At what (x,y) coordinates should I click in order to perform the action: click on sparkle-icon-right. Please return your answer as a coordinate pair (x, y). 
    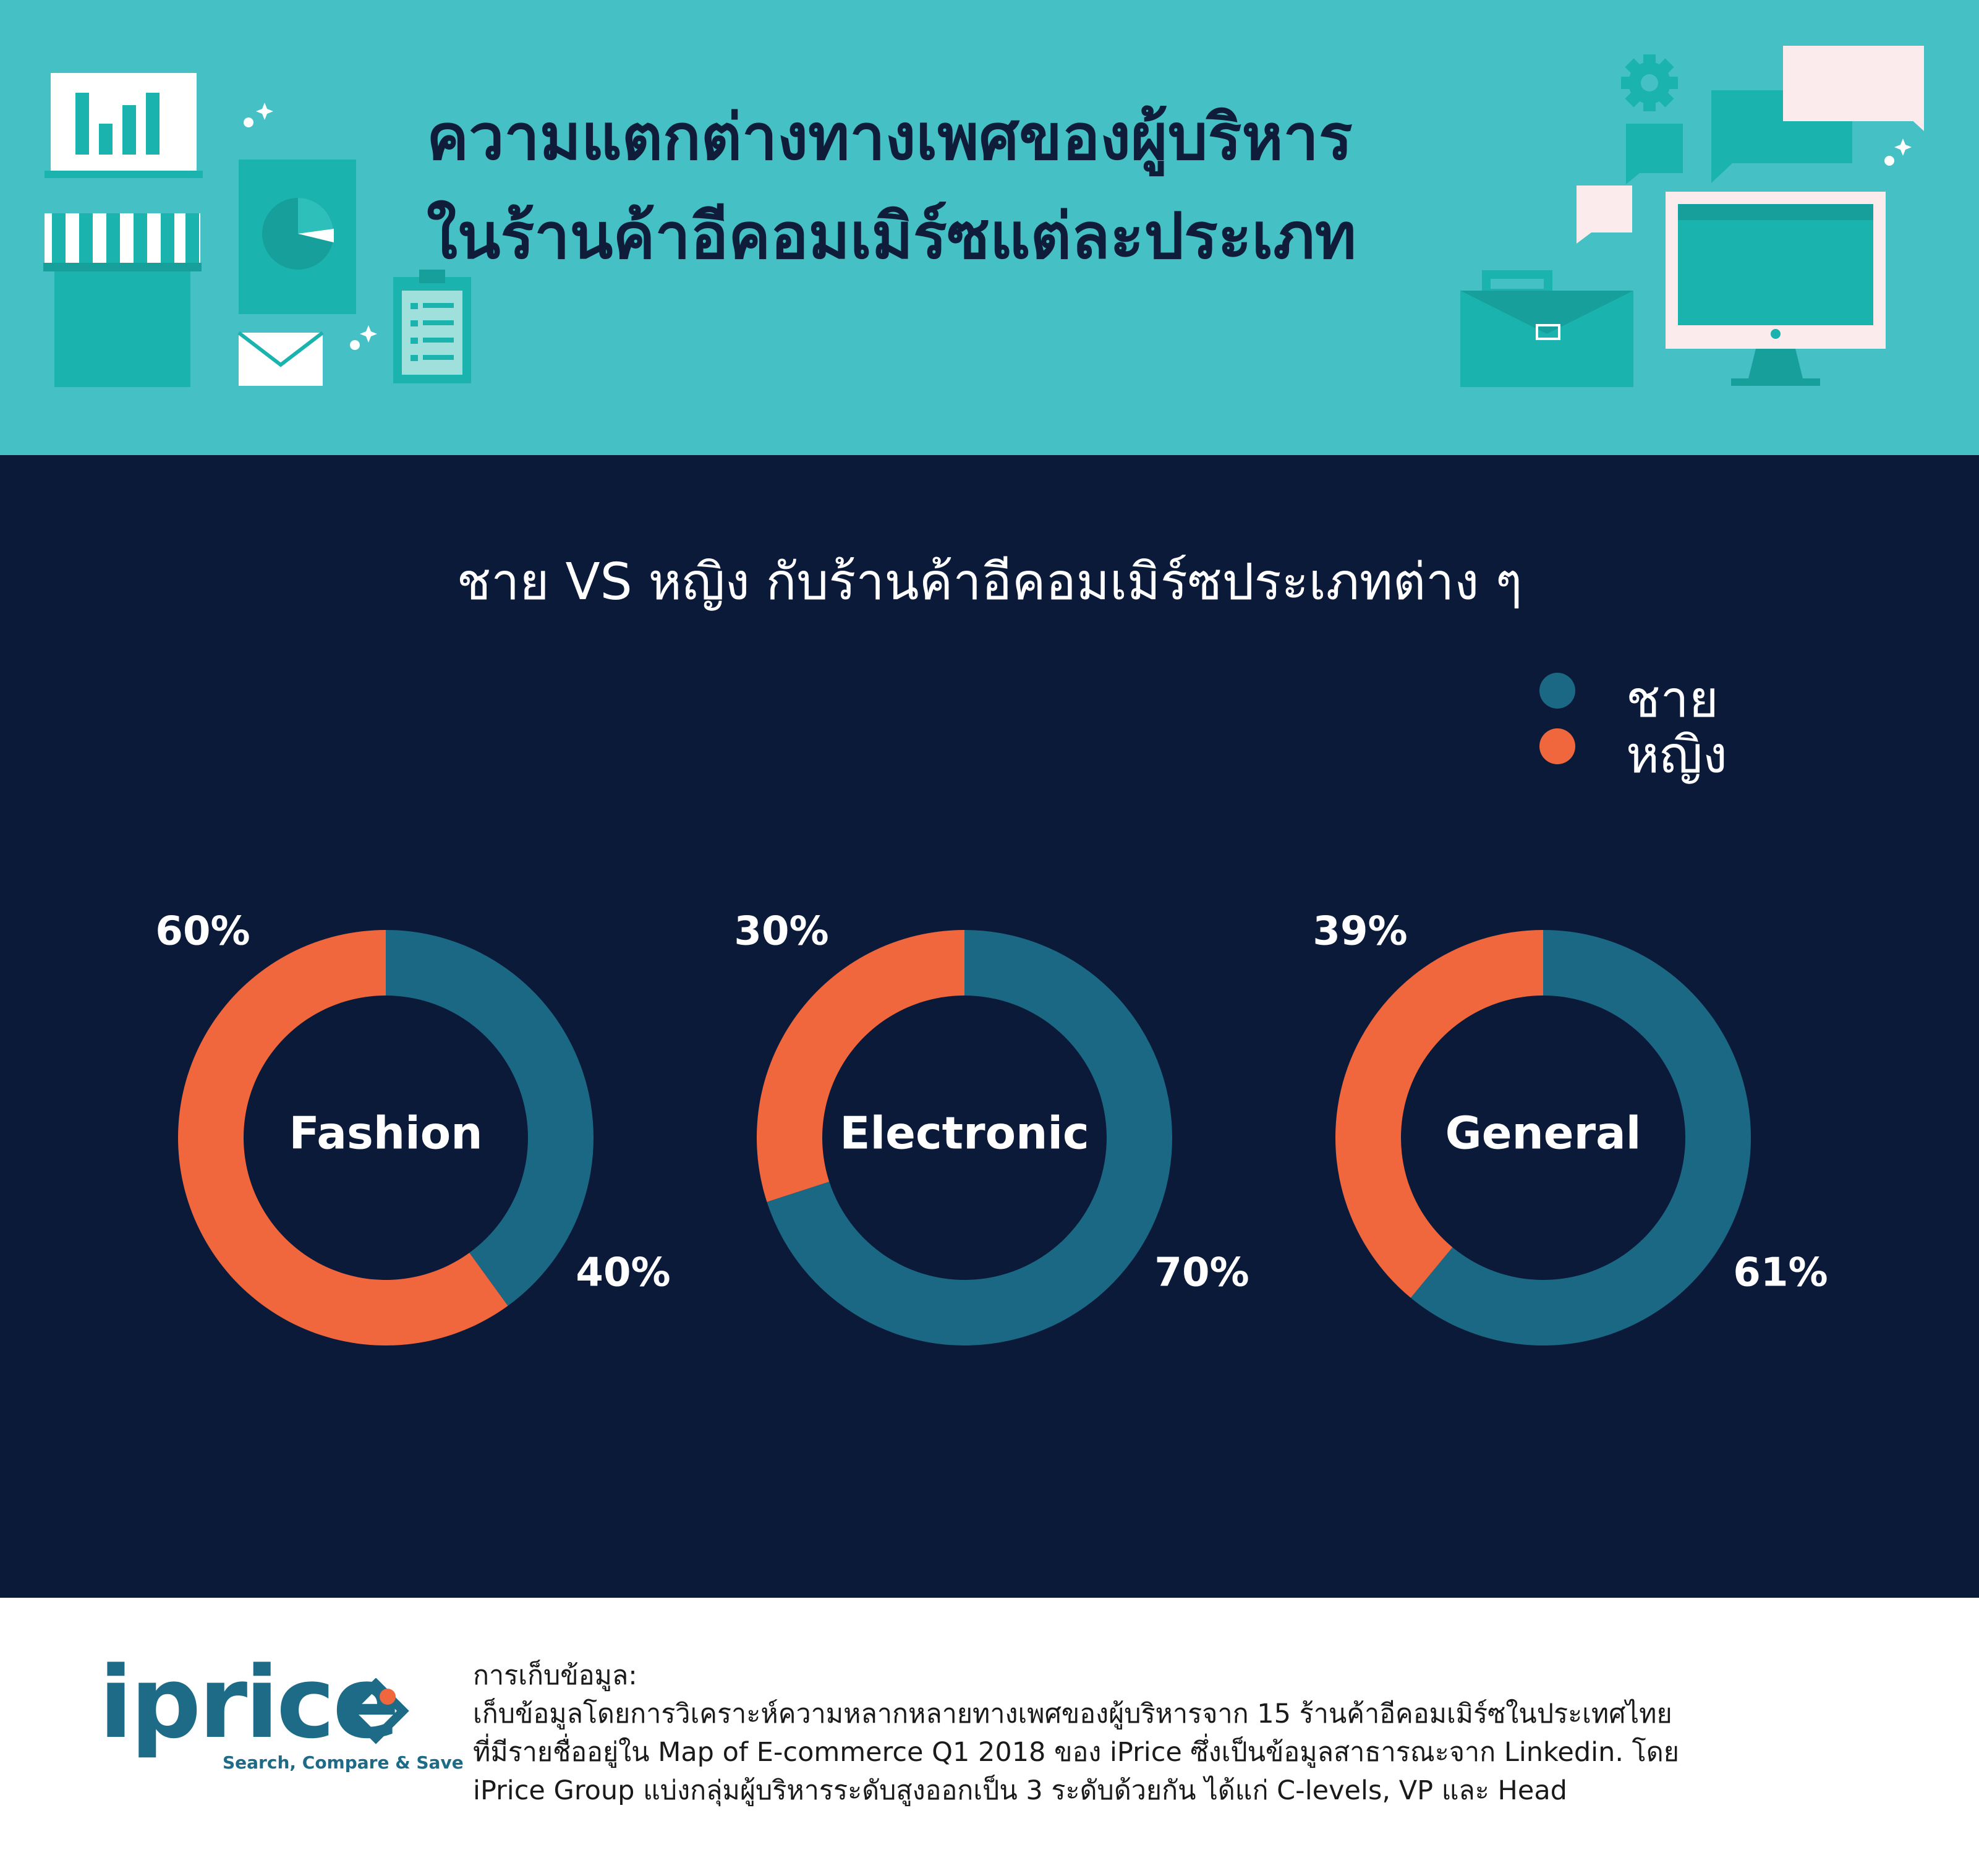
    Looking at the image, I should click on (1898, 152).